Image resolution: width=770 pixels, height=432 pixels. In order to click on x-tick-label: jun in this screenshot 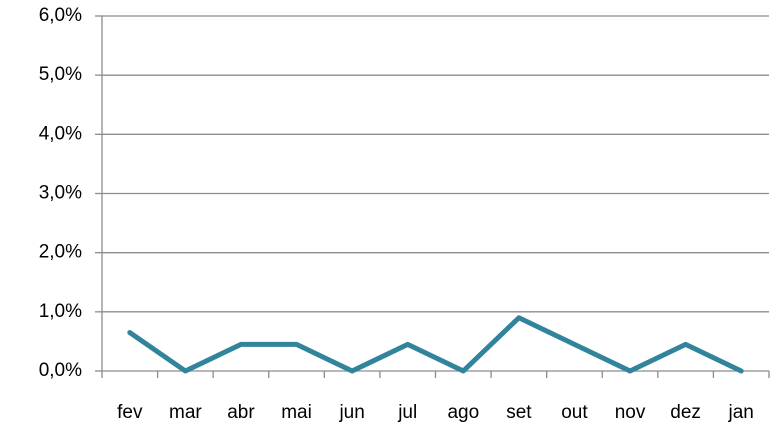, I will do `click(351, 412)`.